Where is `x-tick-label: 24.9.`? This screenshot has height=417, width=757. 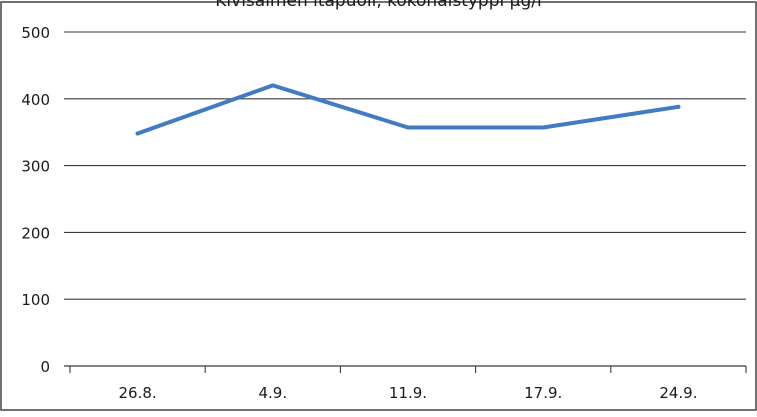
x-tick-label: 24.9. is located at coordinates (678, 393).